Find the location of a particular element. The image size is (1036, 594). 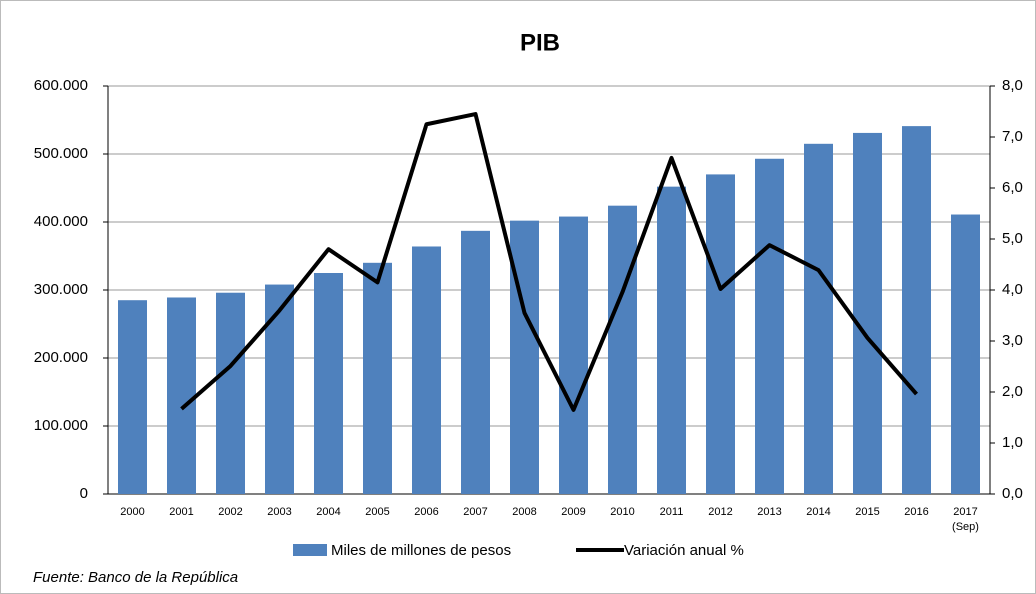

y2-tick-label: 6,0 is located at coordinates (1012, 187).